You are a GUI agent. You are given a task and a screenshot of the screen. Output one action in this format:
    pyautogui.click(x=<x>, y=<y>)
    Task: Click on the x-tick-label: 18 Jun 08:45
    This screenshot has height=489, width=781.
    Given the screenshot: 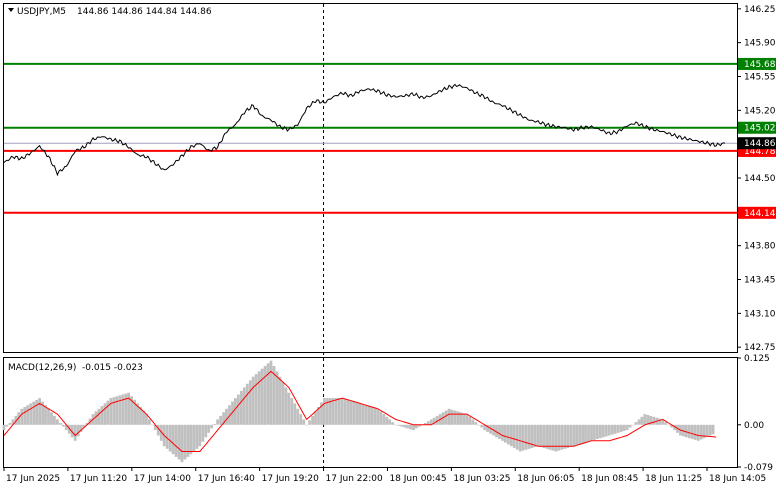 What is the action you would take?
    pyautogui.click(x=609, y=479)
    